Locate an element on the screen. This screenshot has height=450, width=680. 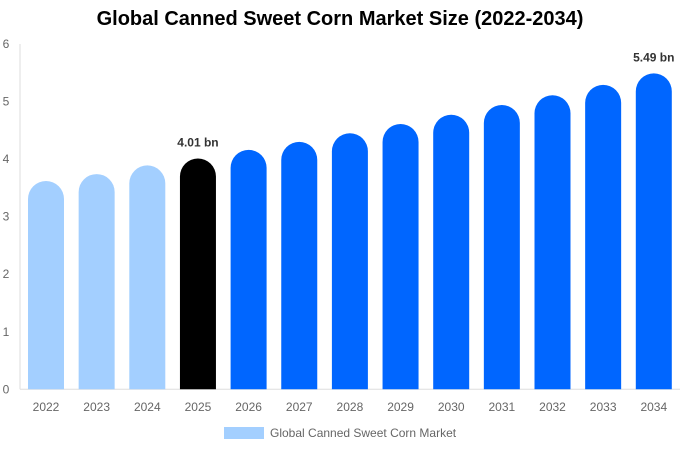
x-tick-label: 2030 is located at coordinates (451, 407).